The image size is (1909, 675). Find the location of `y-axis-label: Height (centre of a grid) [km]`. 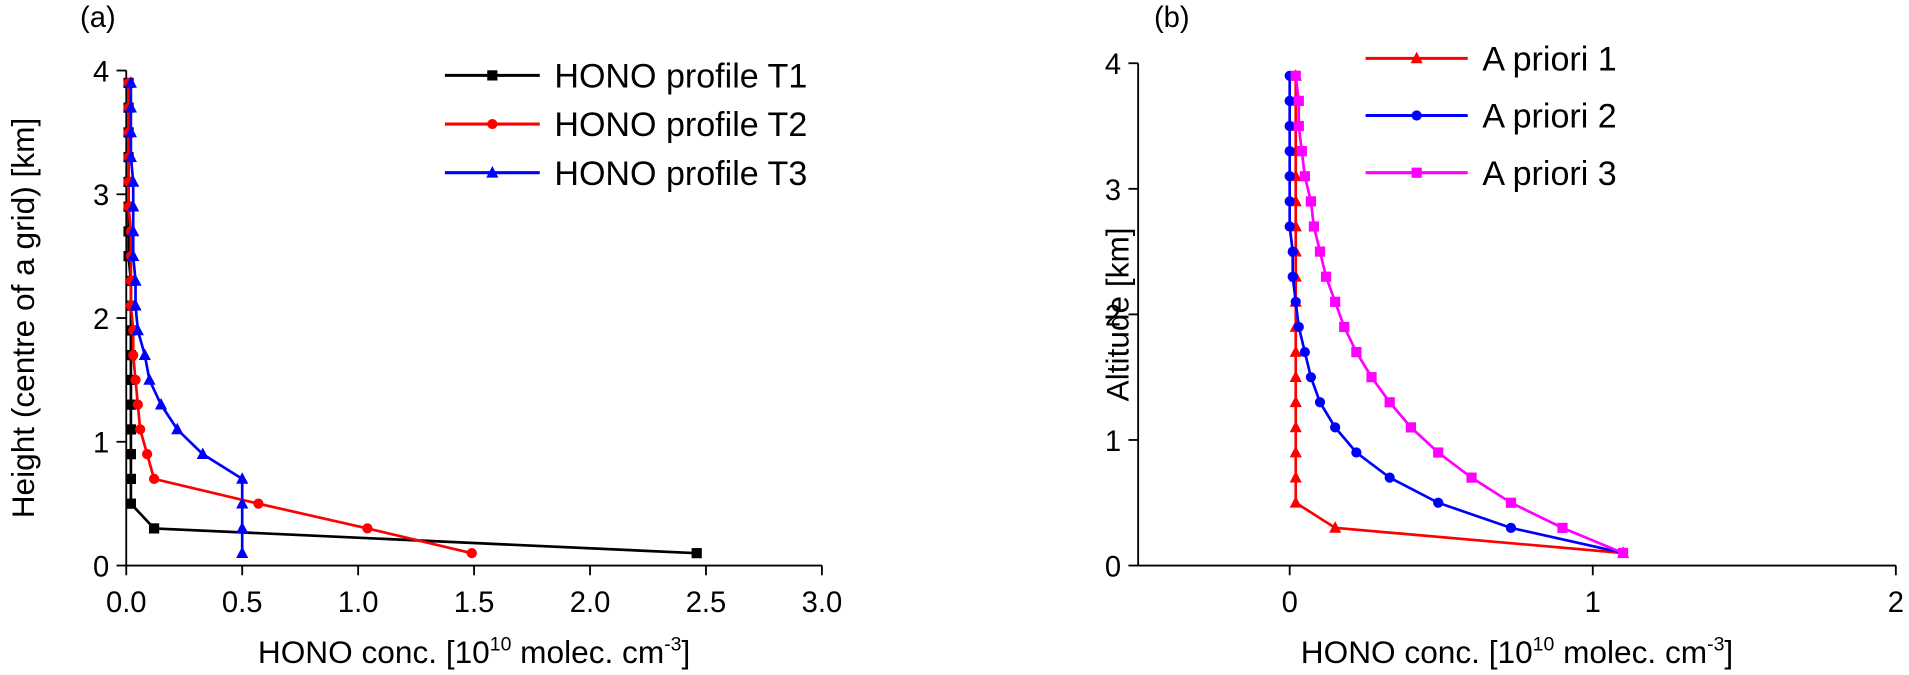

y-axis-label: Height (centre of a grid) [km] is located at coordinates (23, 318).